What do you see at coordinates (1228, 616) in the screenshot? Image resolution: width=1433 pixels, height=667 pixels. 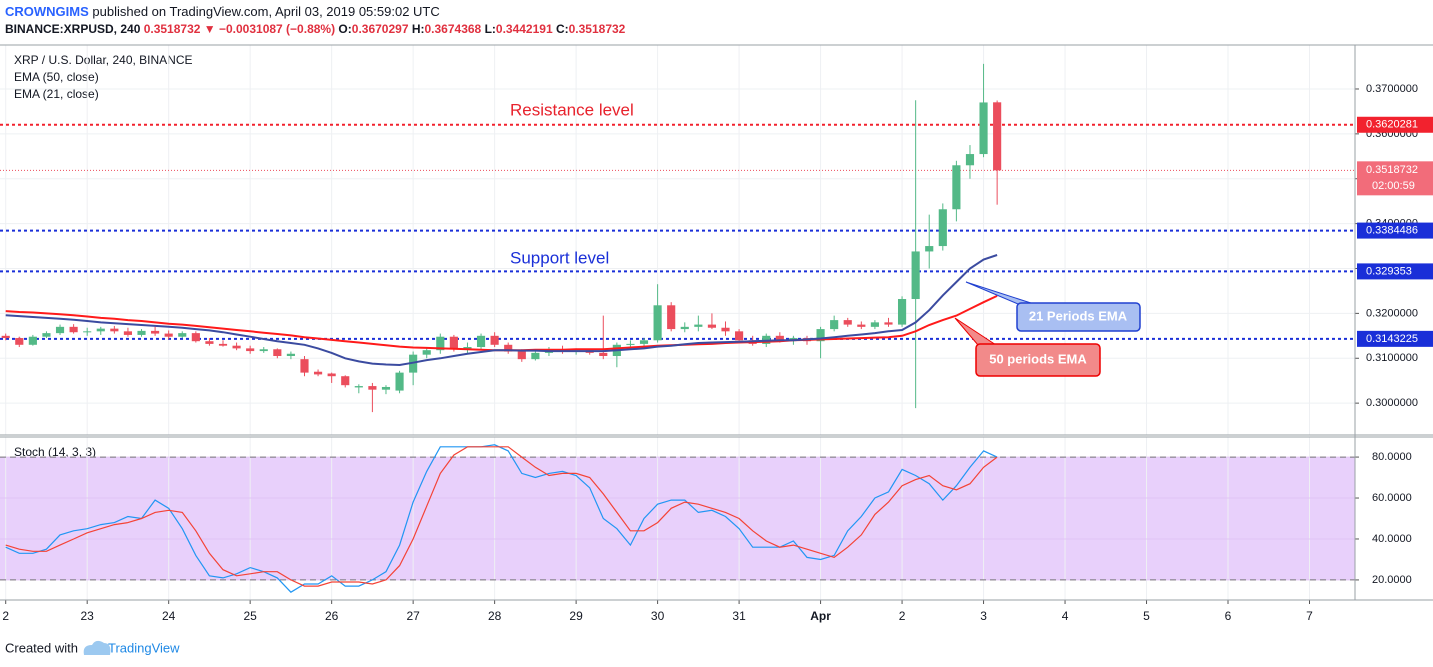 I see `x-tick-label: 6` at bounding box center [1228, 616].